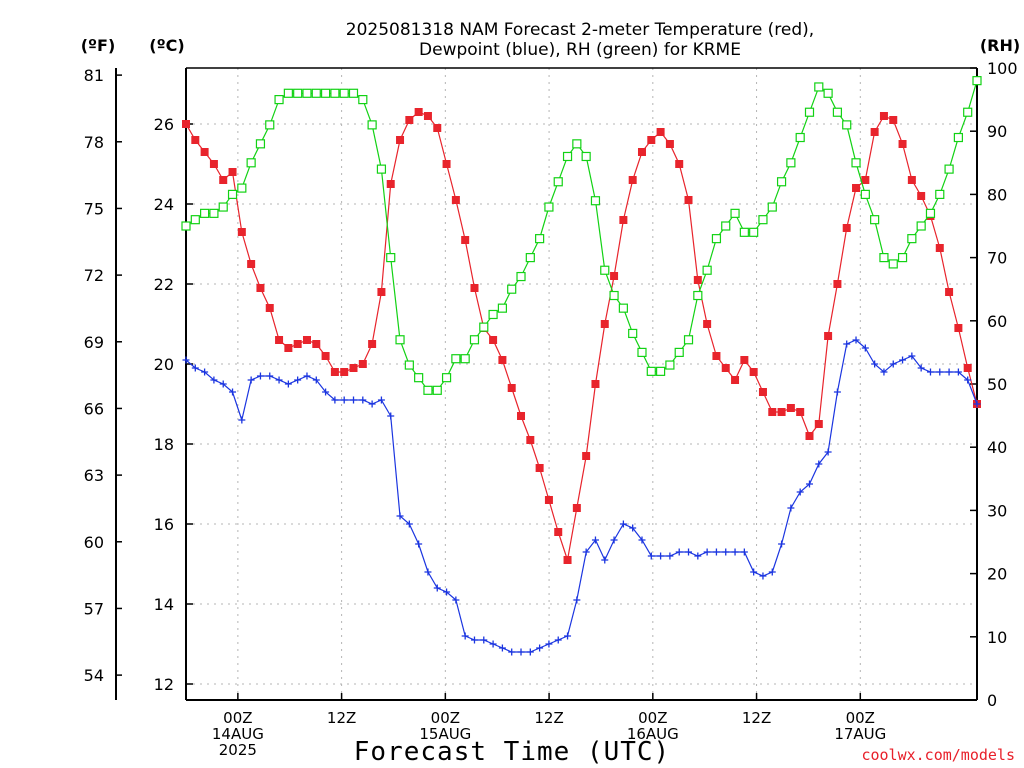 The image size is (1024, 768). What do you see at coordinates (997, 447) in the screenshot?
I see `rh-tick-label: 40` at bounding box center [997, 447].